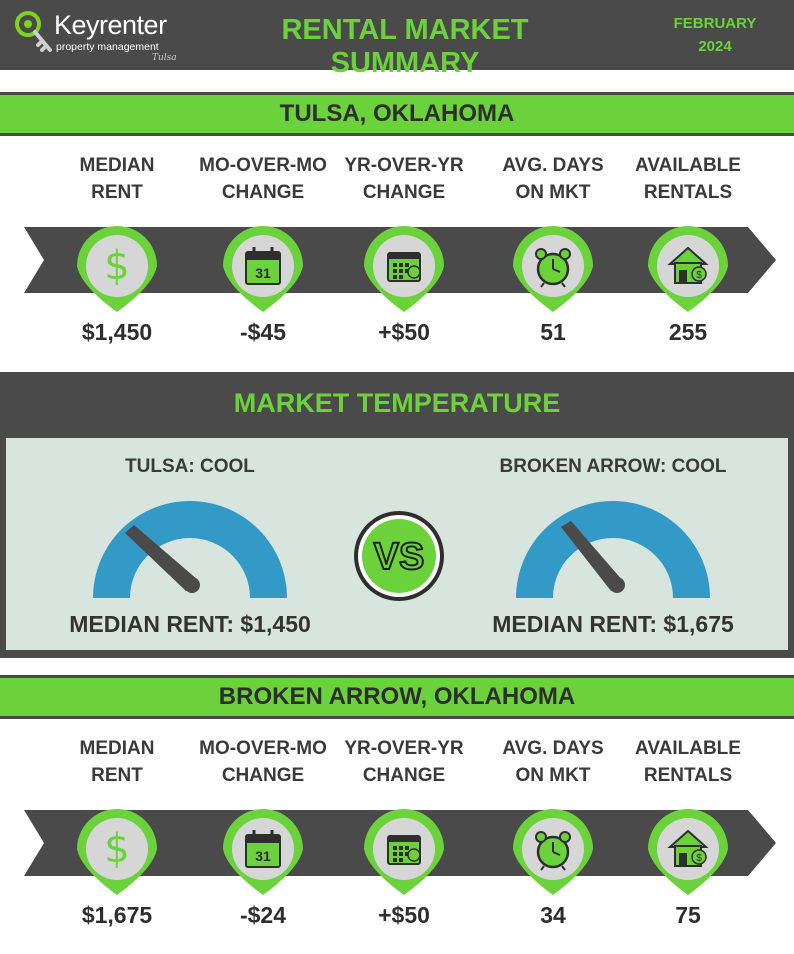  What do you see at coordinates (107, 47) in the screenshot?
I see `logo-subtitle: property management` at bounding box center [107, 47].